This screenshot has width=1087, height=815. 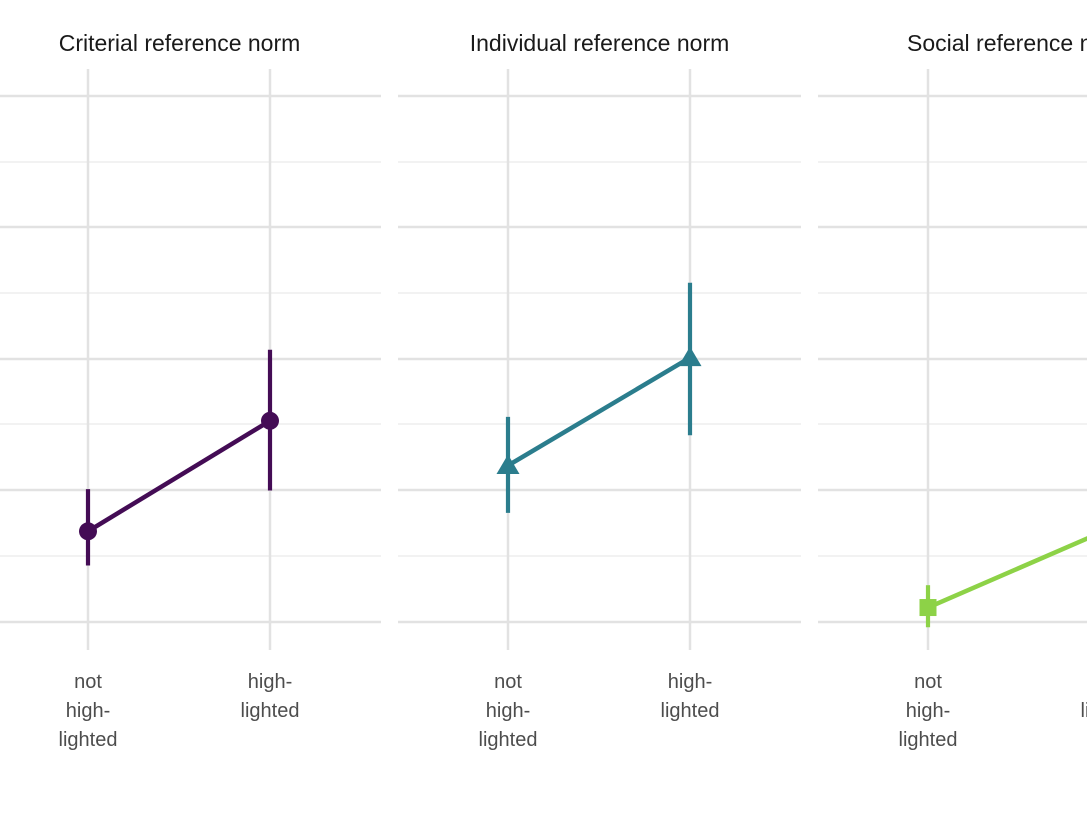 What do you see at coordinates (599, 43) in the screenshot?
I see `panel-title: Individual reference norm` at bounding box center [599, 43].